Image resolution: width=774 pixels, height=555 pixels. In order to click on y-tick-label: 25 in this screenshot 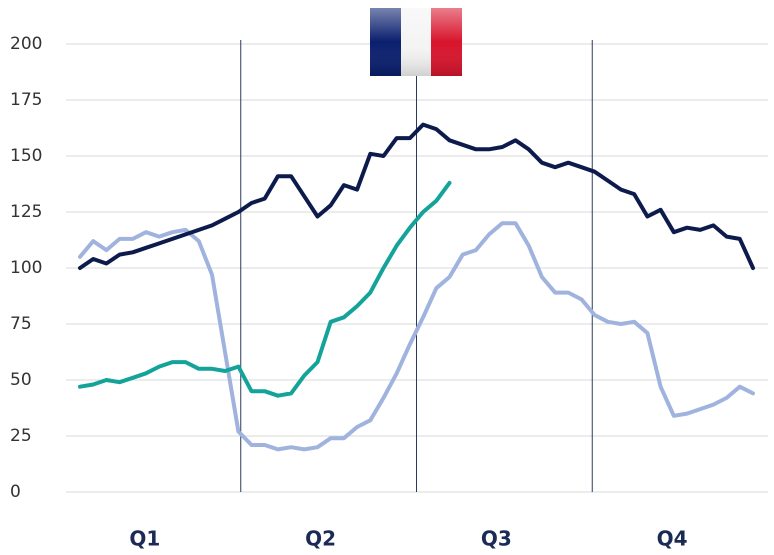, I will do `click(21, 436)`.